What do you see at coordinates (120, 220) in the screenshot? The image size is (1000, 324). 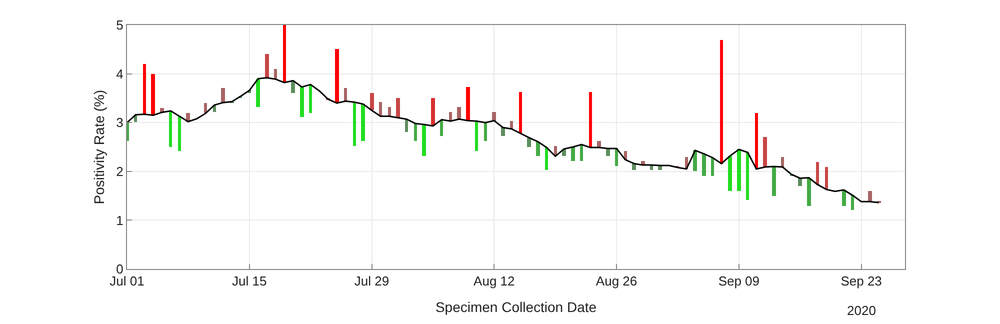 I see `y-tick-label: 1` at bounding box center [120, 220].